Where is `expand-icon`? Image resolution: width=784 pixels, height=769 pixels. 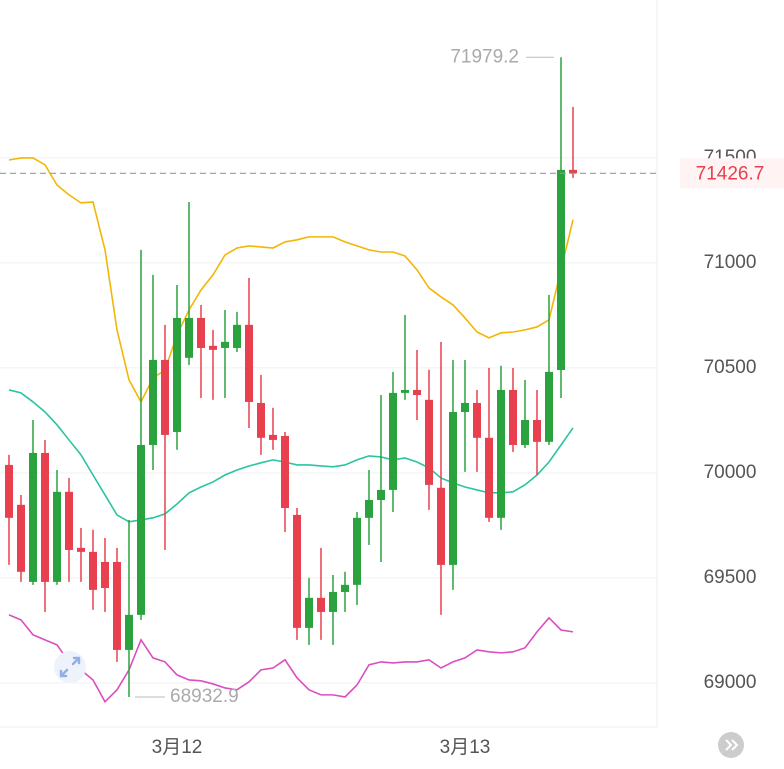
expand-icon is located at coordinates (70, 667).